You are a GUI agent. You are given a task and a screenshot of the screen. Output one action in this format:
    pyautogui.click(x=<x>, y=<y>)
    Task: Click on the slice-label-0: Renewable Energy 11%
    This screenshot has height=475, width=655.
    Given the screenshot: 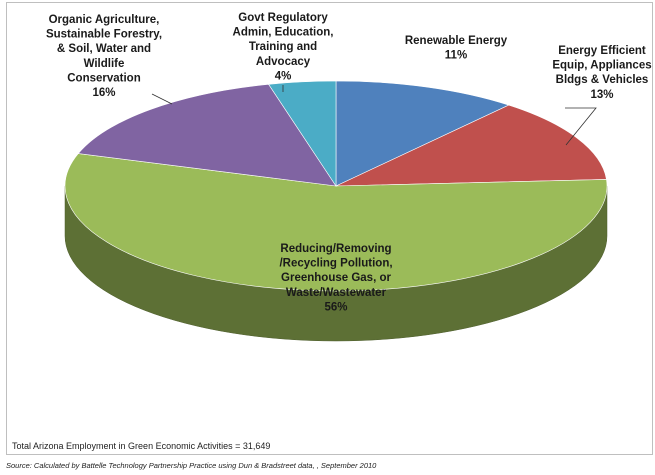 What is the action you would take?
    pyautogui.click(x=456, y=48)
    